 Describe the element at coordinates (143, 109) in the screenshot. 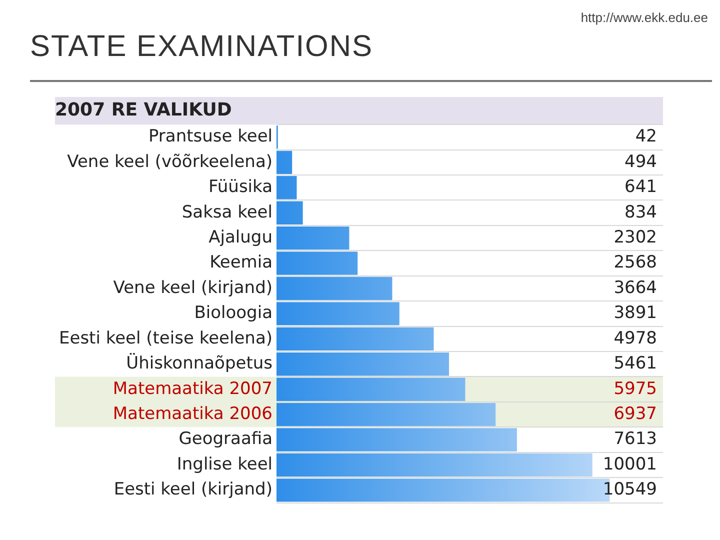

I see `chart-title: 2007 RE VALIKUD` at that location.